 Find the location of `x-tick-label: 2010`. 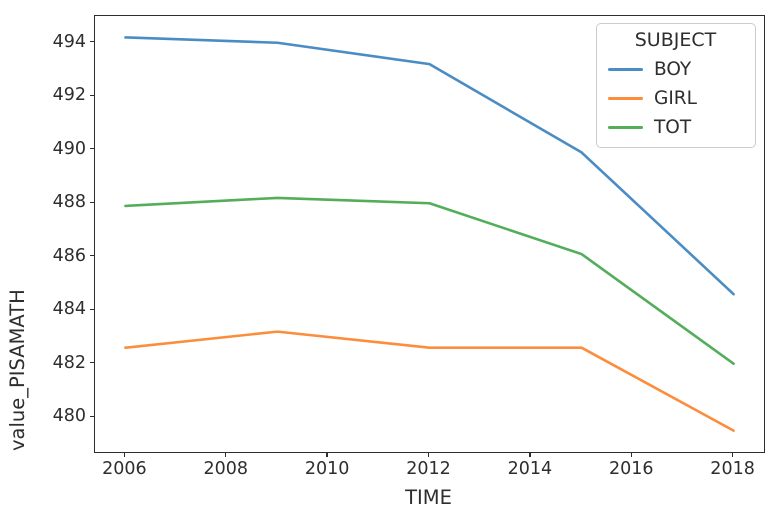

x-tick-label: 2010 is located at coordinates (327, 469).